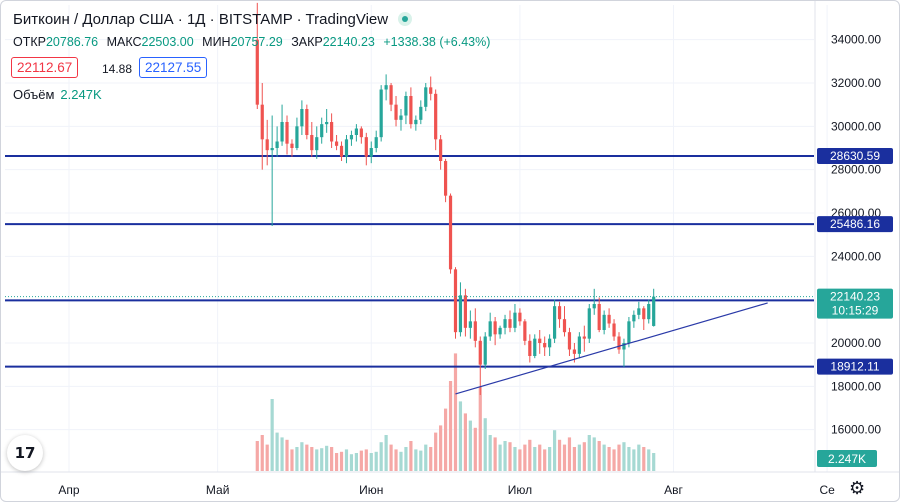  What do you see at coordinates (93, 19) in the screenshot?
I see `symbol-name: Биткоин / Доллар США` at bounding box center [93, 19].